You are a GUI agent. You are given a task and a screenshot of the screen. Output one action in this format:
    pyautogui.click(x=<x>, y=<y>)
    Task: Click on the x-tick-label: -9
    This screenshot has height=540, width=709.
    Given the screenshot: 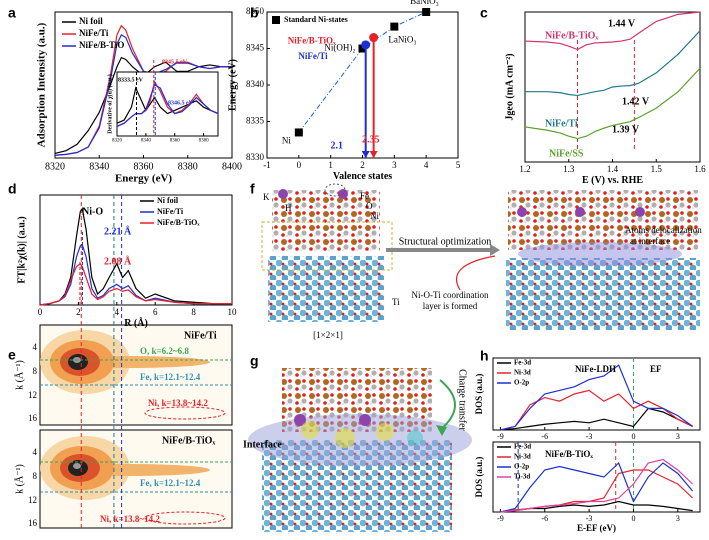 What is the action you would take?
    pyautogui.click(x=500, y=436)
    